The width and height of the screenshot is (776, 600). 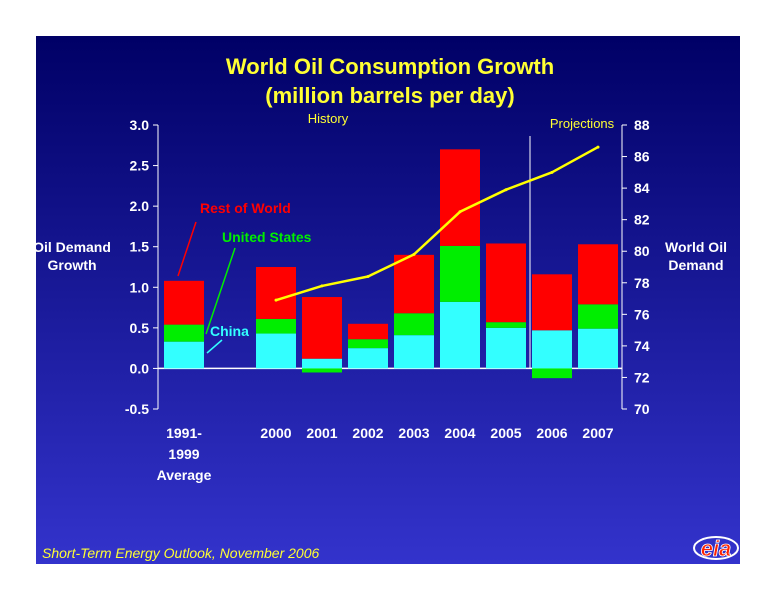 What do you see at coordinates (140, 247) in the screenshot?
I see `y-tick-label: 1.5` at bounding box center [140, 247].